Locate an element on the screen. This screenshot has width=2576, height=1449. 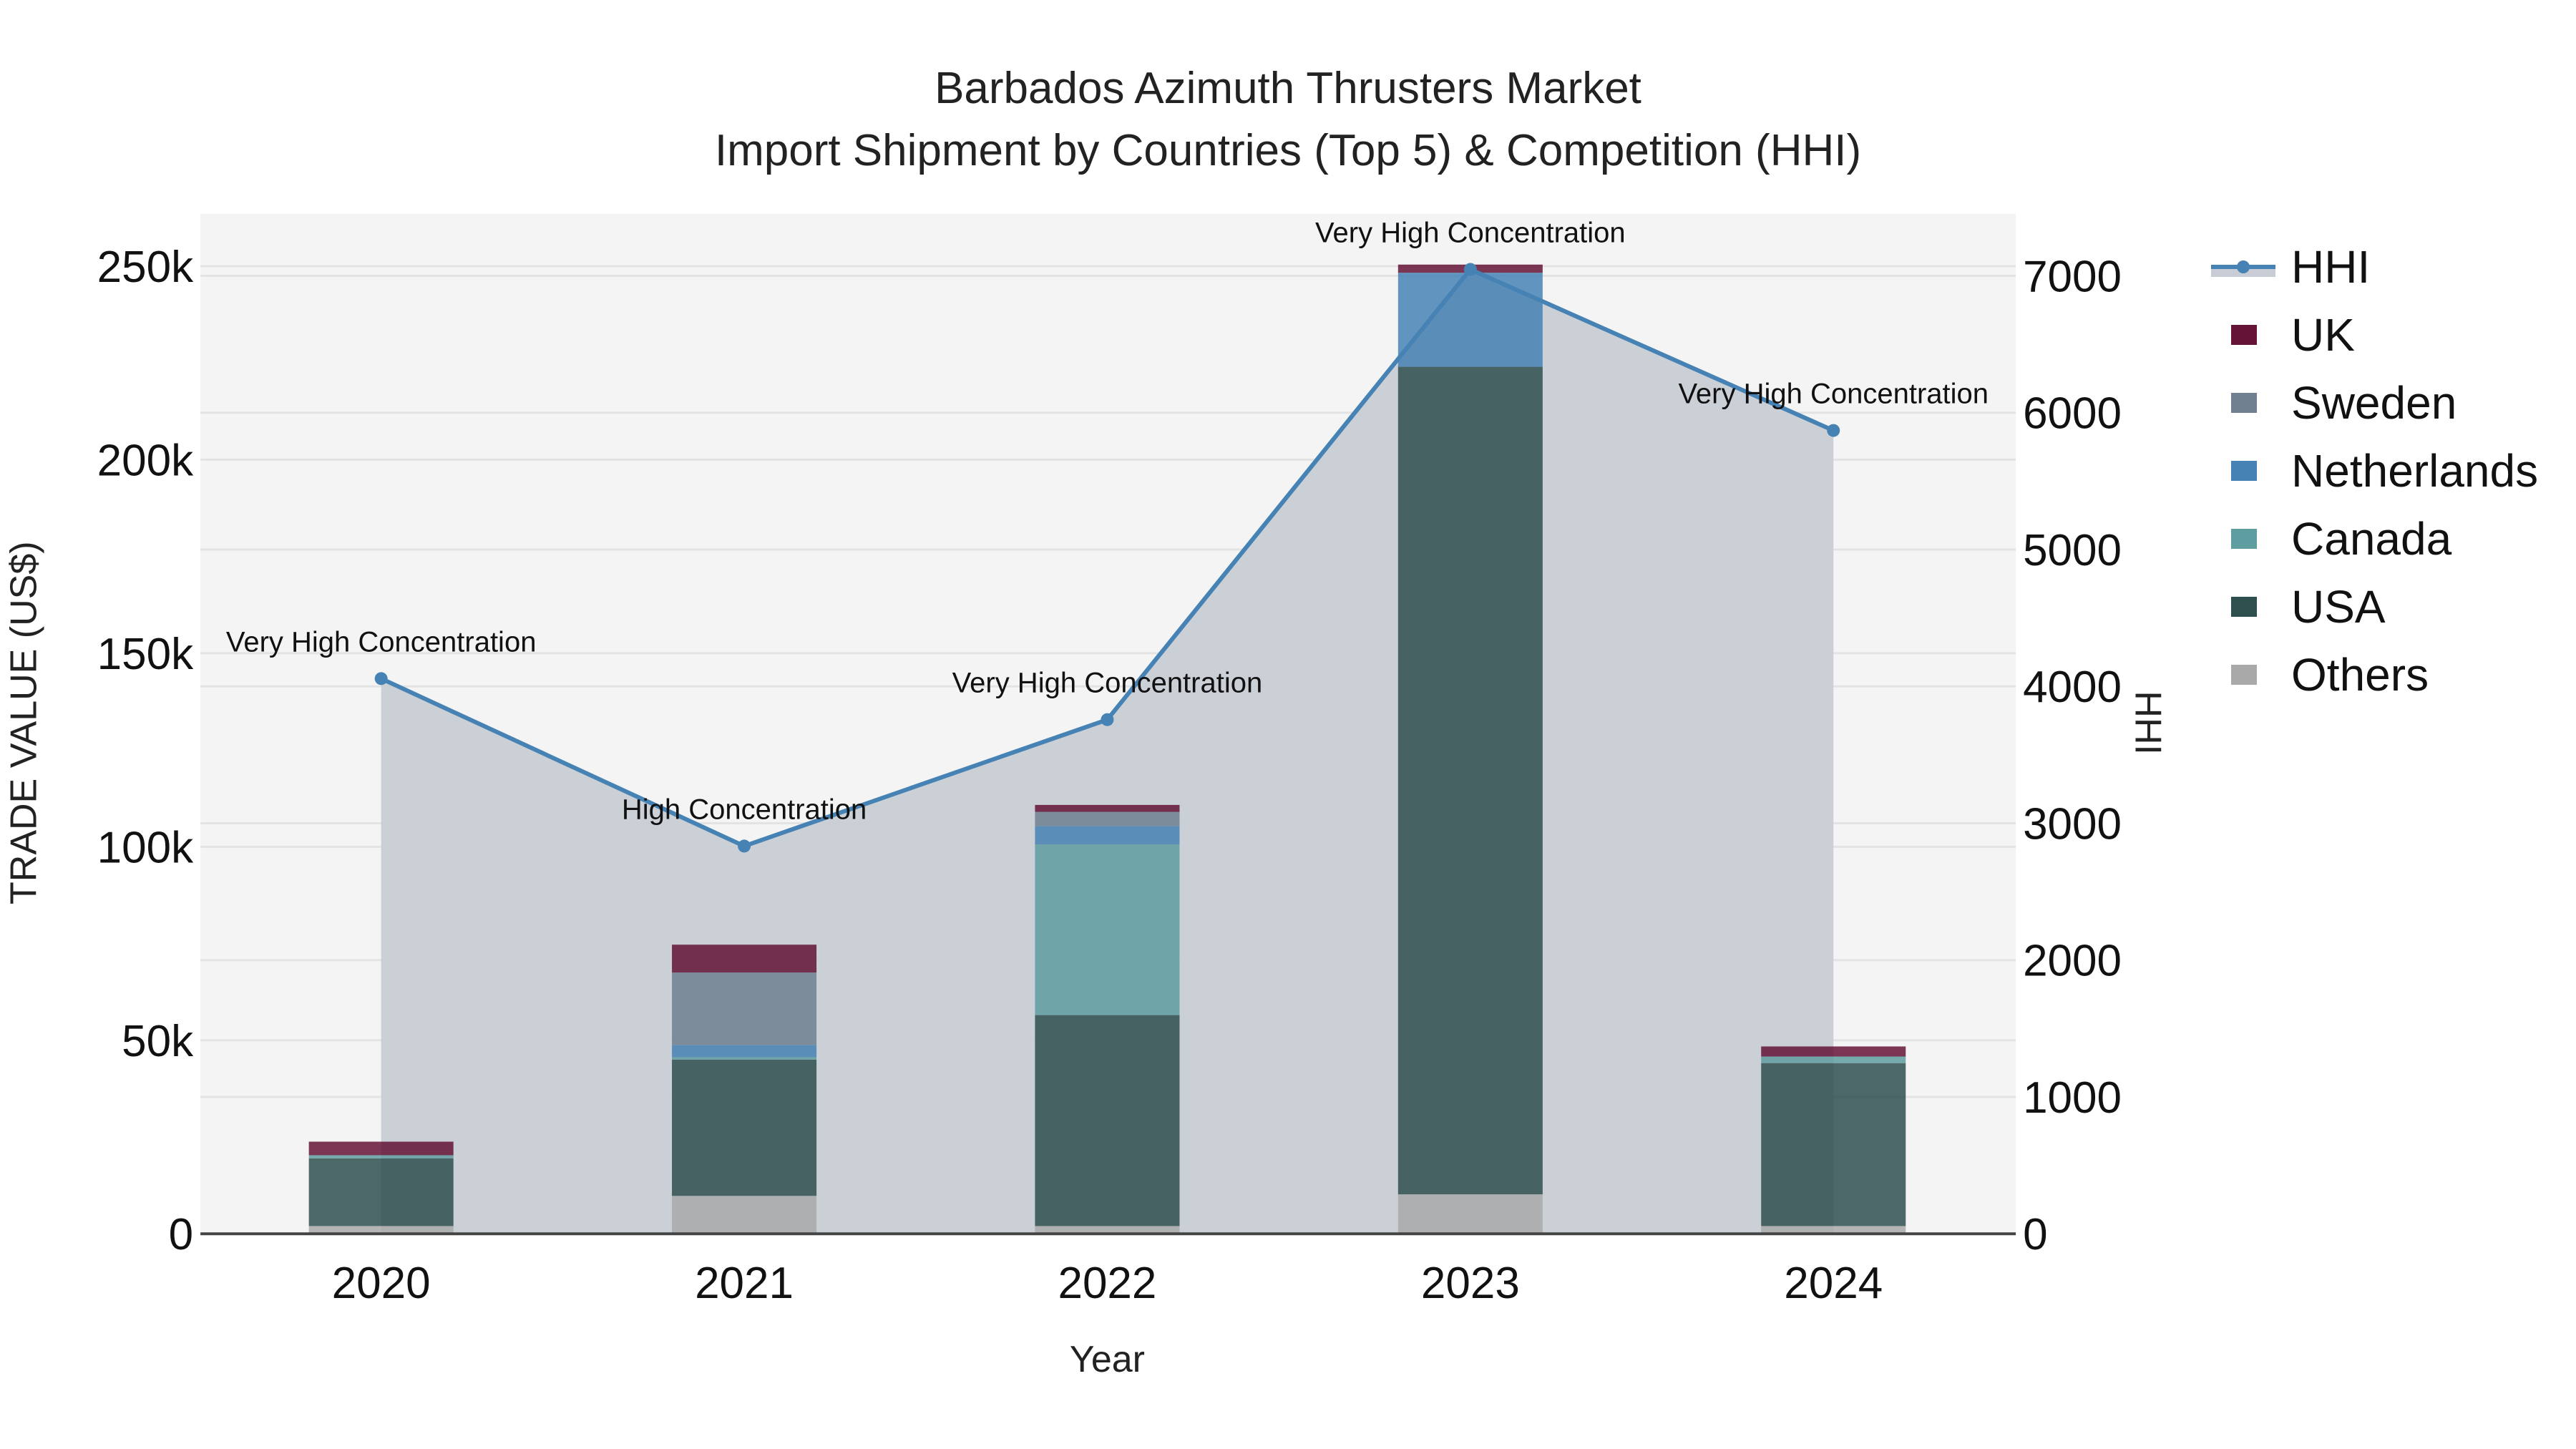
bar-stack-2023 is located at coordinates (1470, 749).